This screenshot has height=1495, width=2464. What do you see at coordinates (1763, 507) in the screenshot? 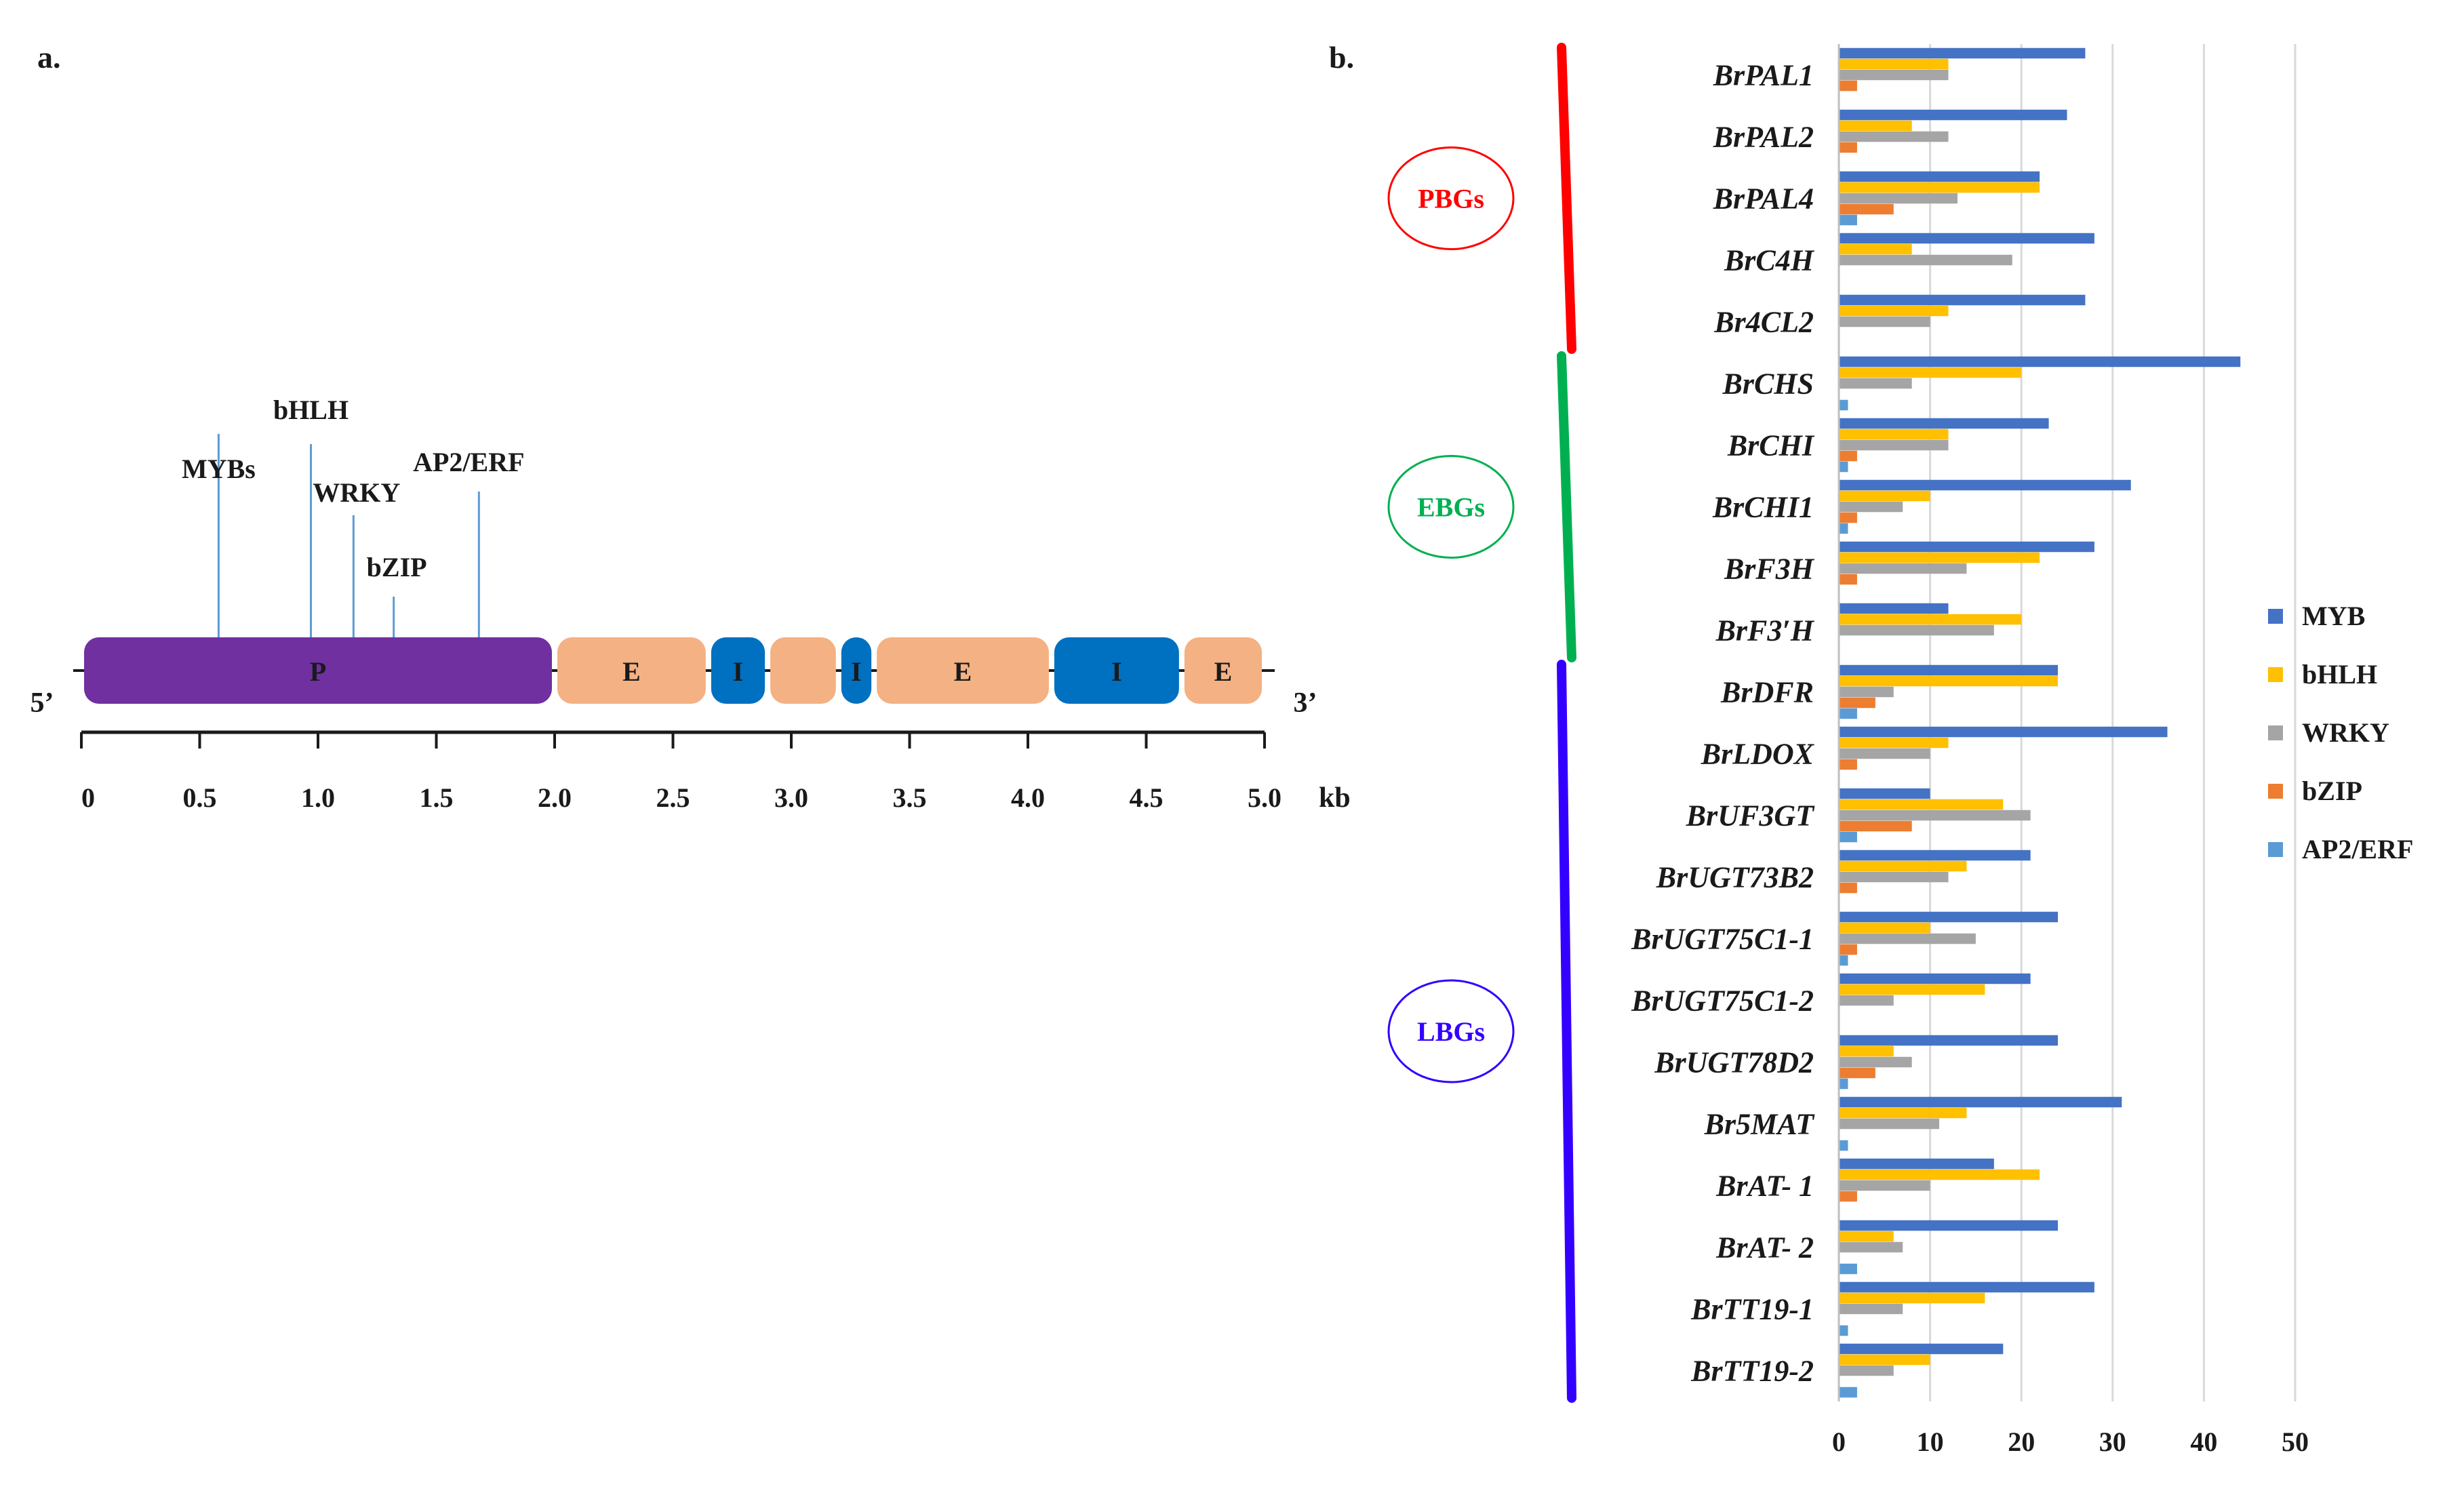
I see `gene-label-7: BrCHI1` at bounding box center [1763, 507].